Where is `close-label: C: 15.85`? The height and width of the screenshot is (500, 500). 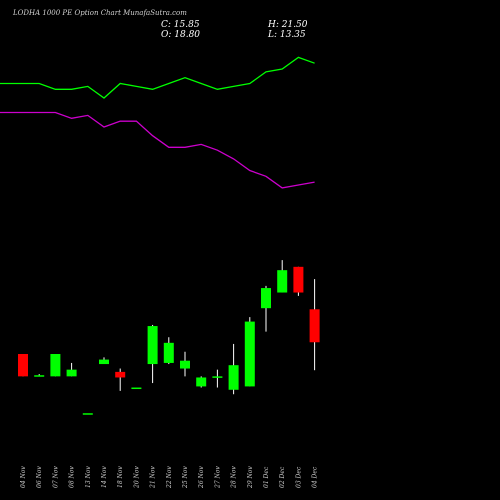
close-label: C: 15.85 is located at coordinates (180, 25).